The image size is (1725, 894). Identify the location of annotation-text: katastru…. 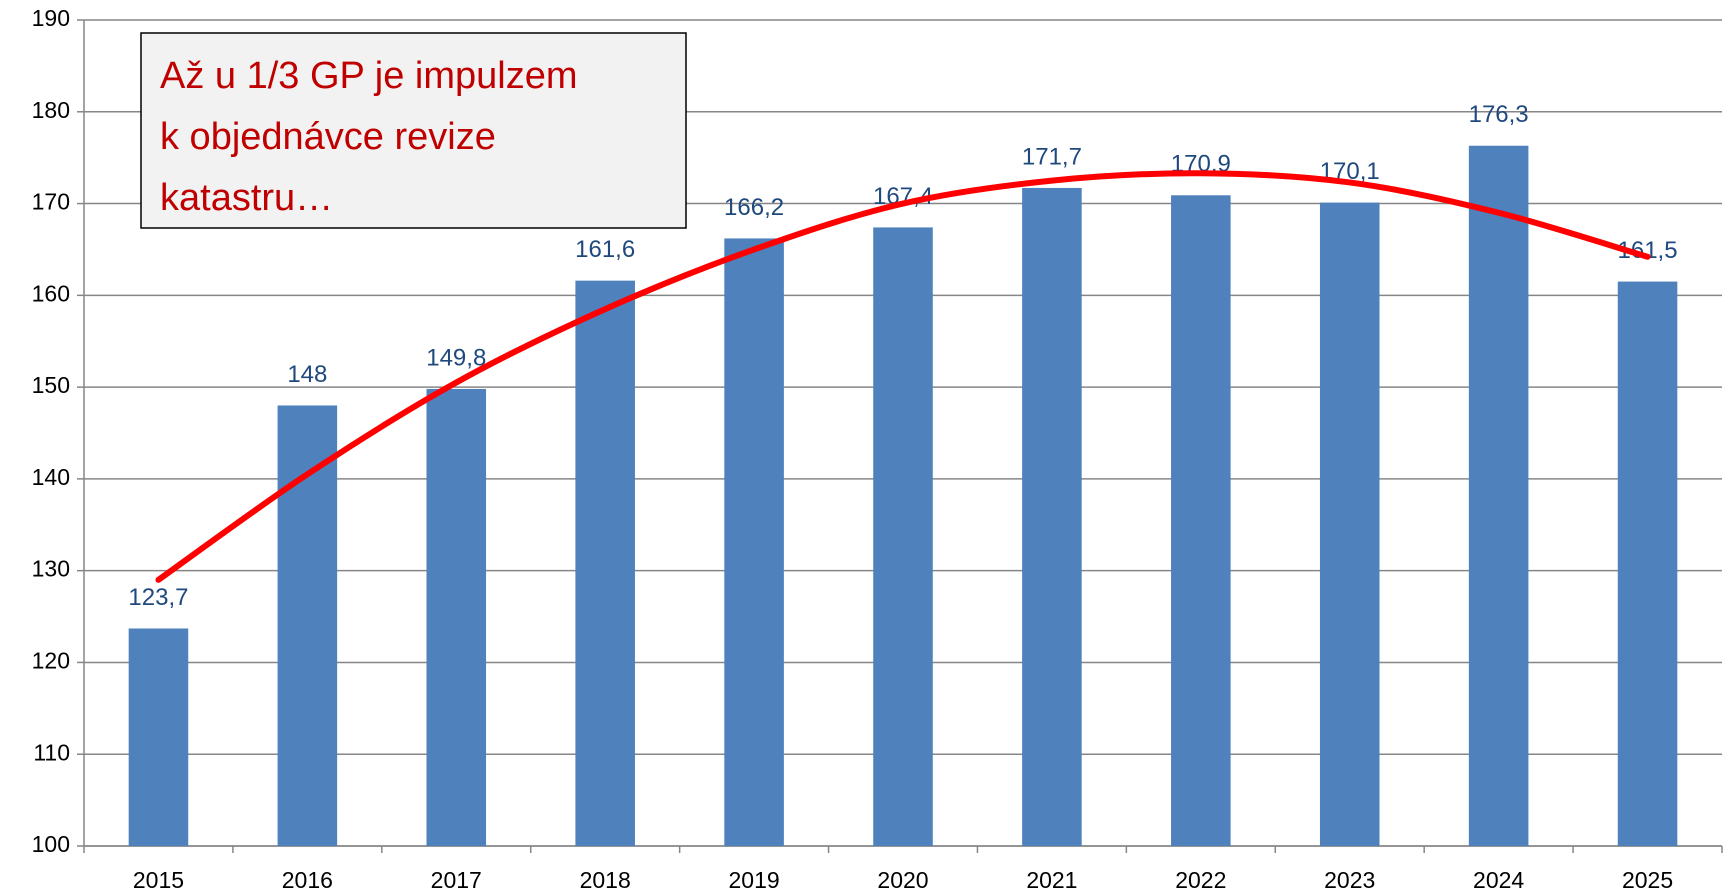
(246, 198).